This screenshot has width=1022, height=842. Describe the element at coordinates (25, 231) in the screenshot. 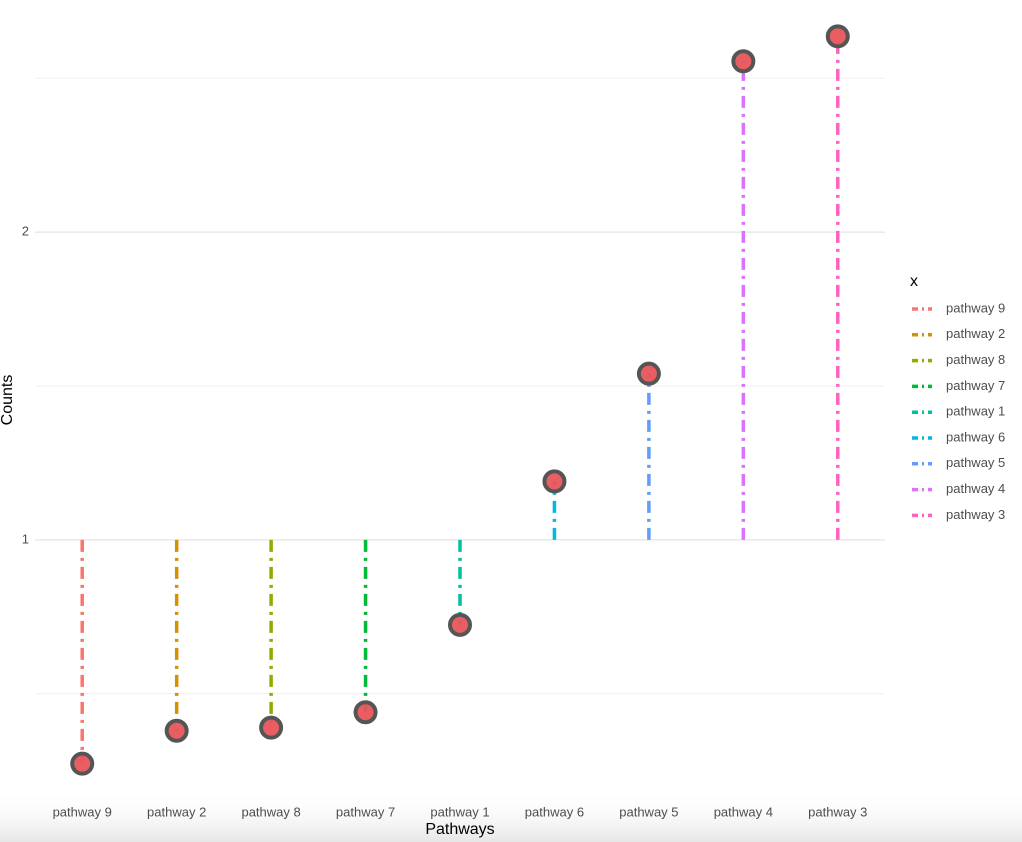

I see `y-tick-label: 2` at that location.